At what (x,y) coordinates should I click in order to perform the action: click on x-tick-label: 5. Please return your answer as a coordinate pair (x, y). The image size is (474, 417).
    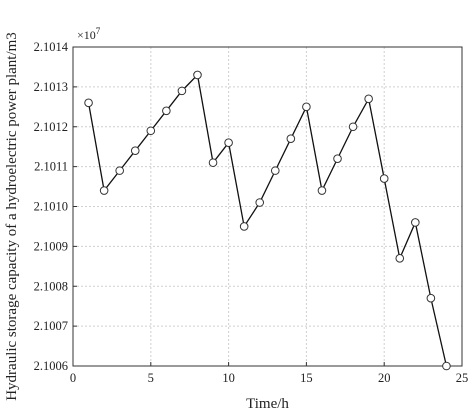
    Looking at the image, I should click on (151, 378).